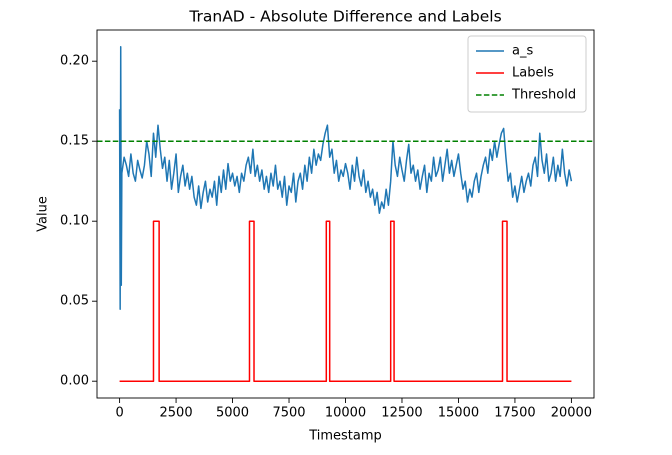  I want to click on y-tick-label: 0.05, so click(74, 301).